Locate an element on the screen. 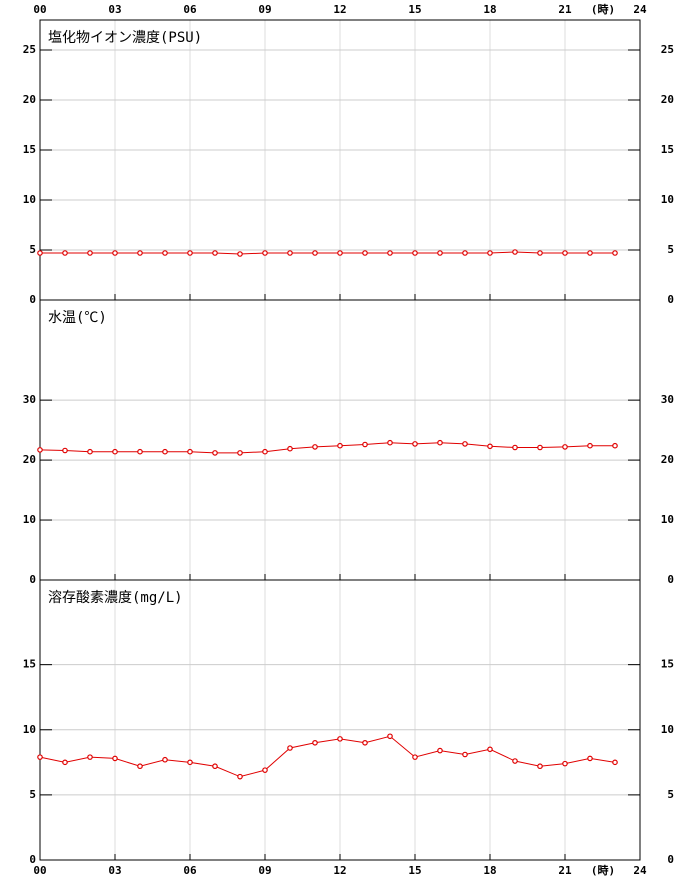 This screenshot has width=680, height=880. x-tick-label: 12 is located at coordinates (339, 9).